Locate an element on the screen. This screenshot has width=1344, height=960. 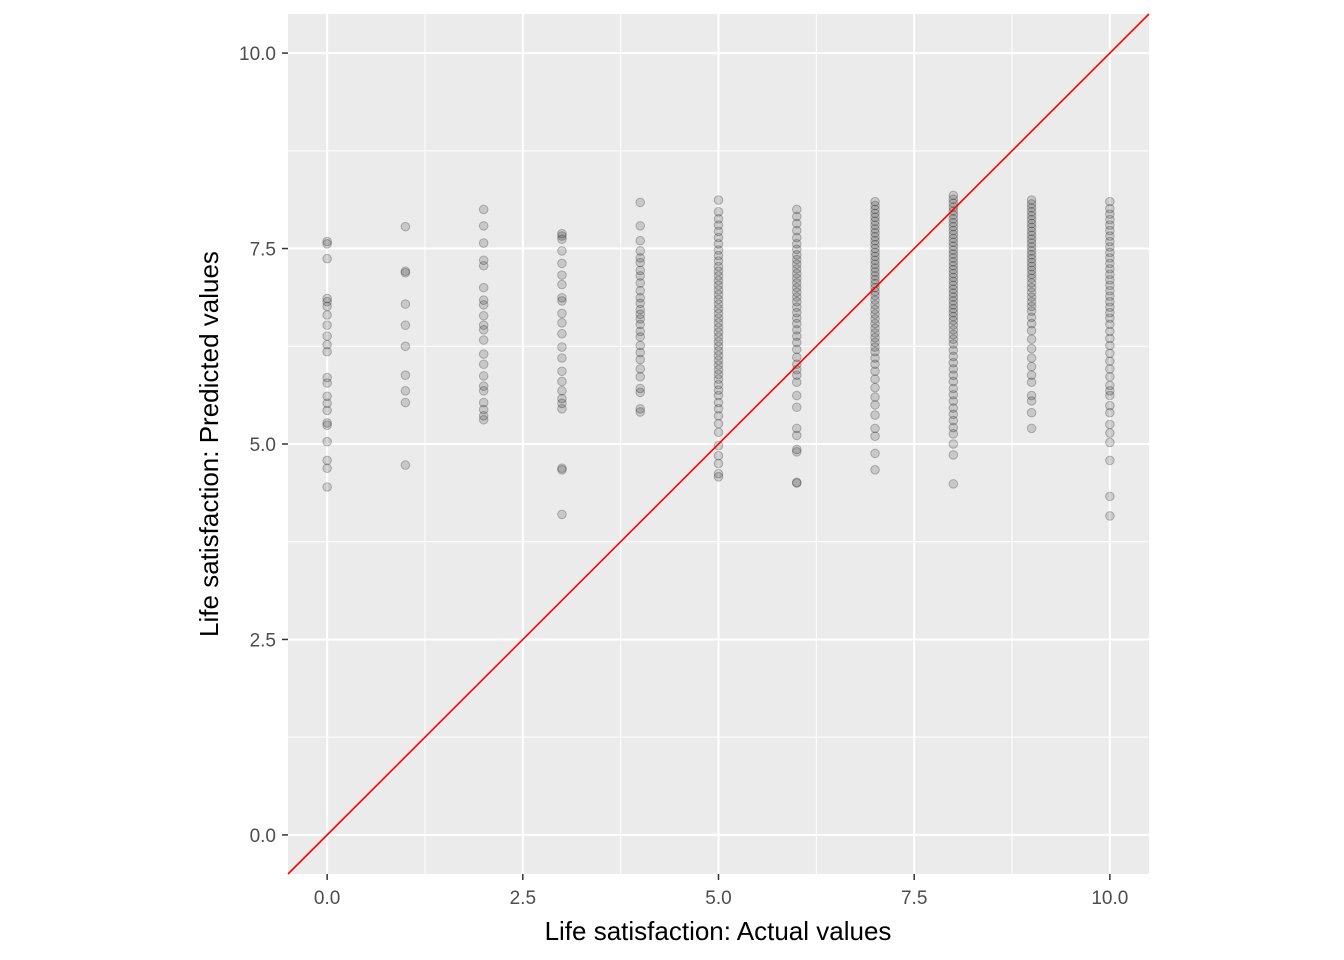
x-tick-label: 2.5 is located at coordinates (523, 898).